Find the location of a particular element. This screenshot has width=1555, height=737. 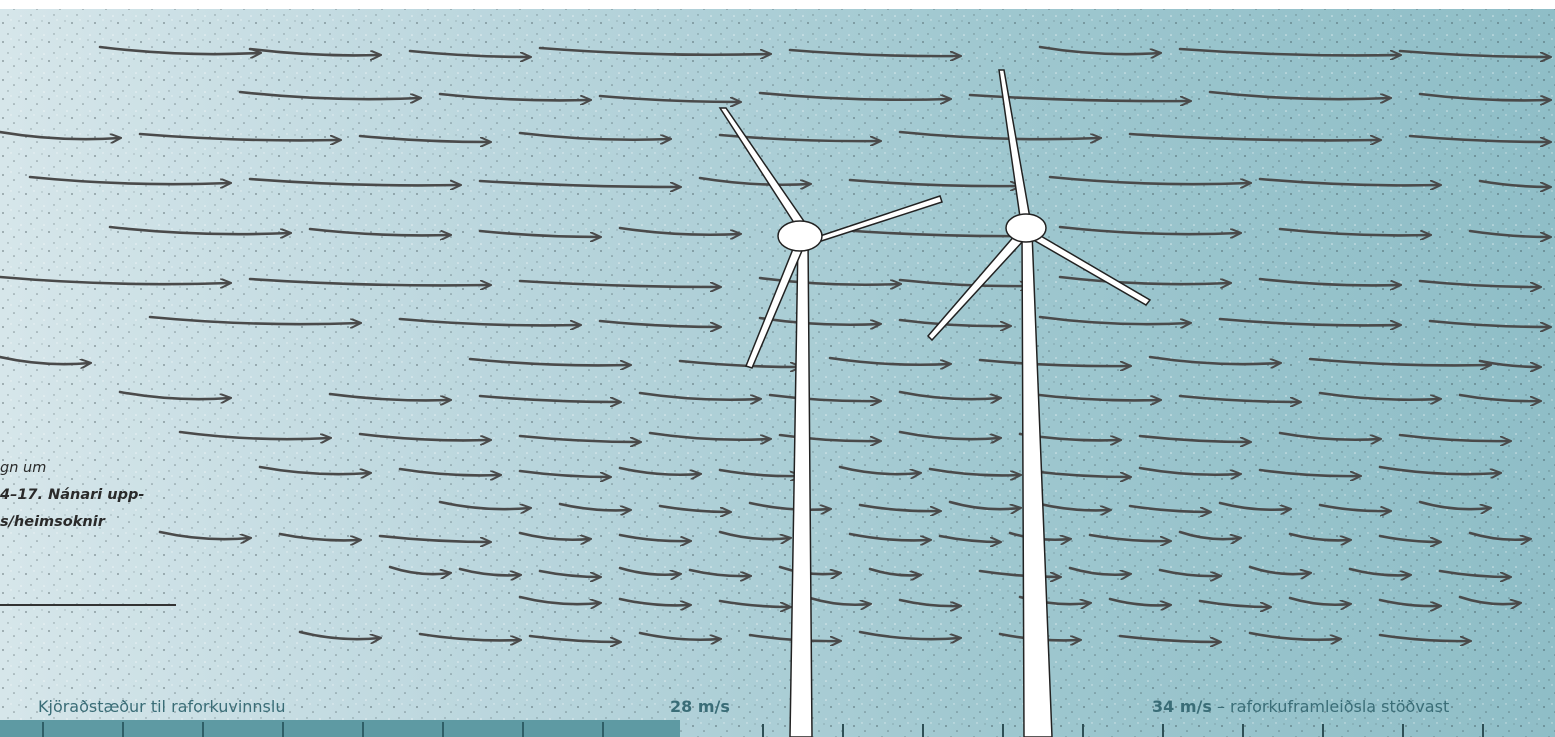

stop-label: – raforkuframleiðsla stöðvast is located at coordinates (1333, 706).